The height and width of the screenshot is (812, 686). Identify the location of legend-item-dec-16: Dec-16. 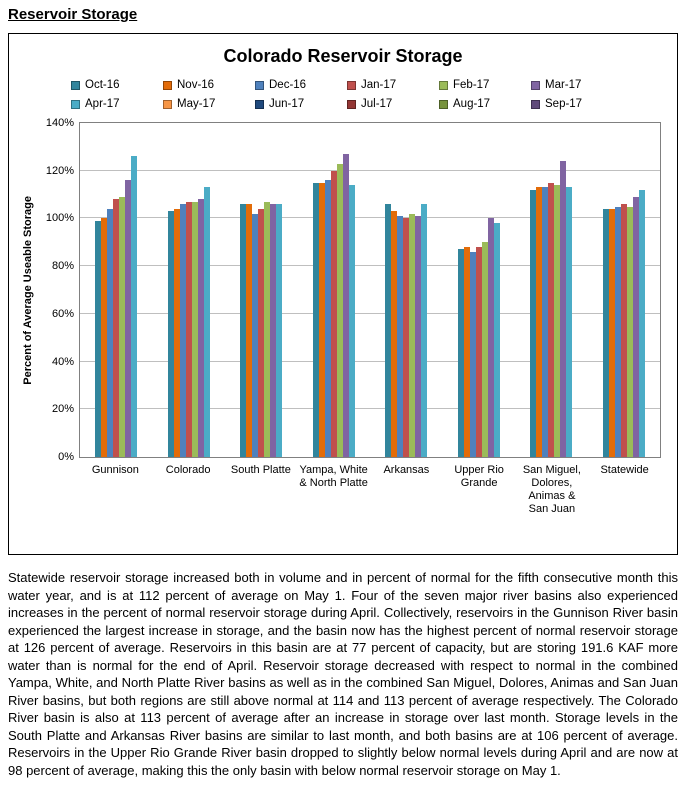
(297, 85).